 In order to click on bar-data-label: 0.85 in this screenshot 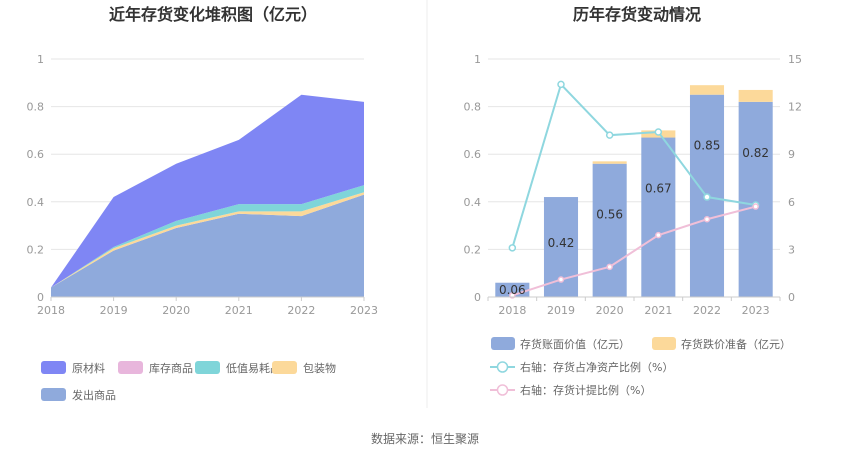, I will do `click(707, 146)`.